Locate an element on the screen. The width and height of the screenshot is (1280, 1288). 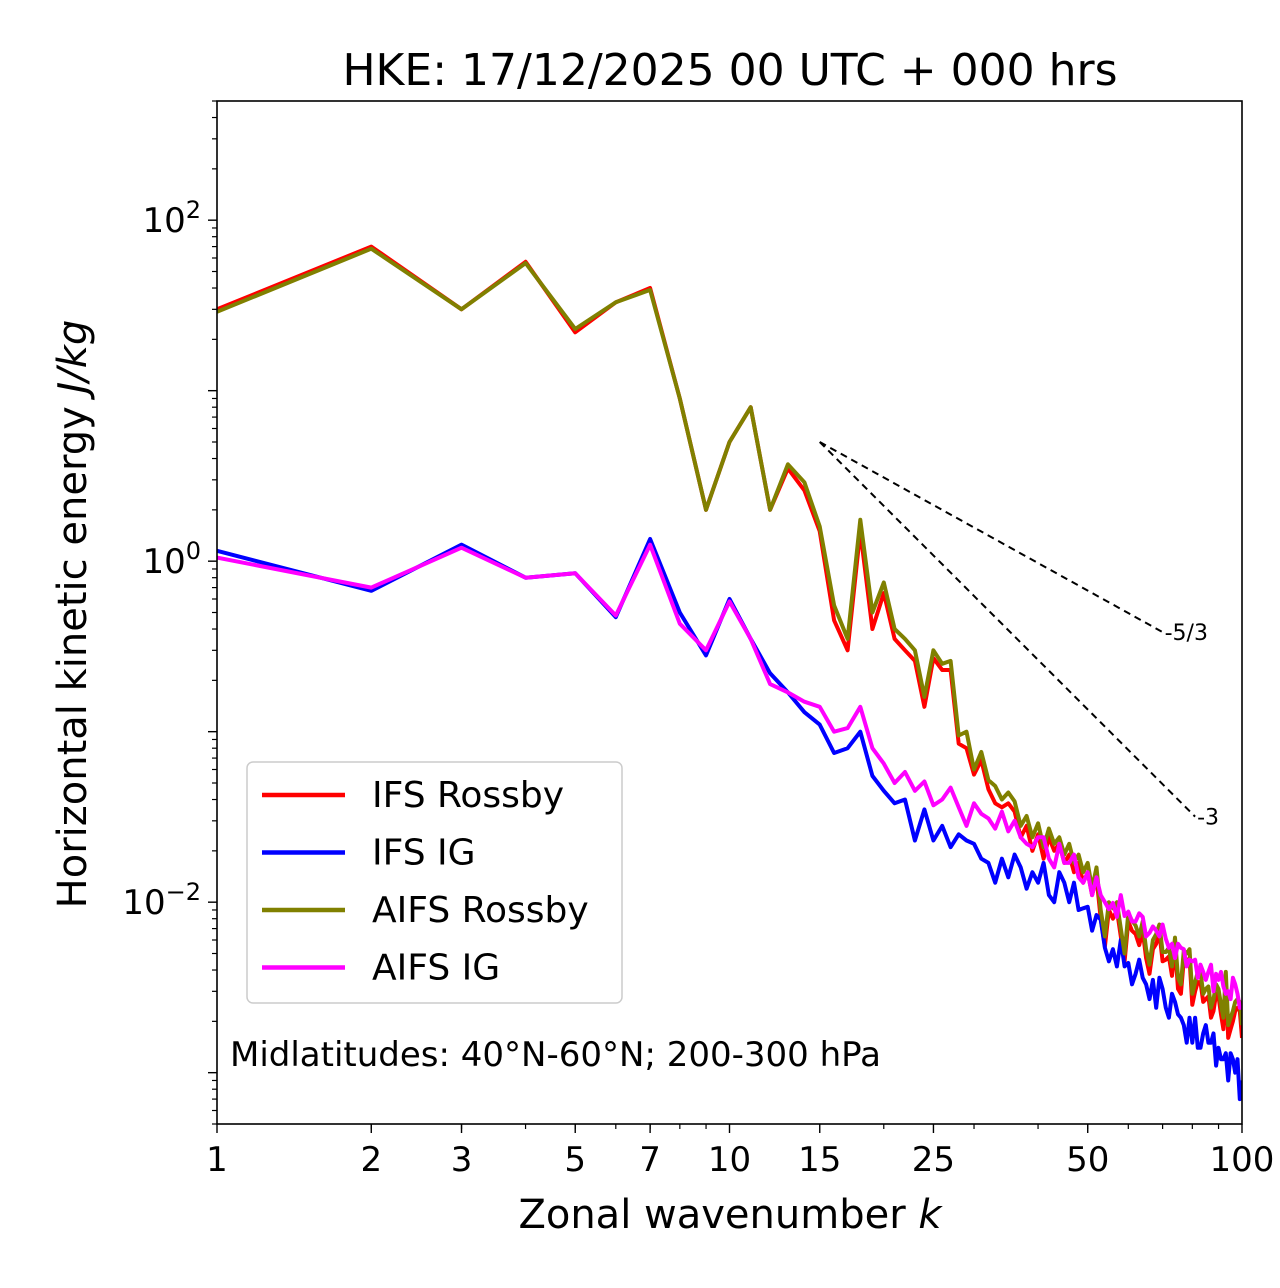
x-tick-label: 25 is located at coordinates (933, 1160).